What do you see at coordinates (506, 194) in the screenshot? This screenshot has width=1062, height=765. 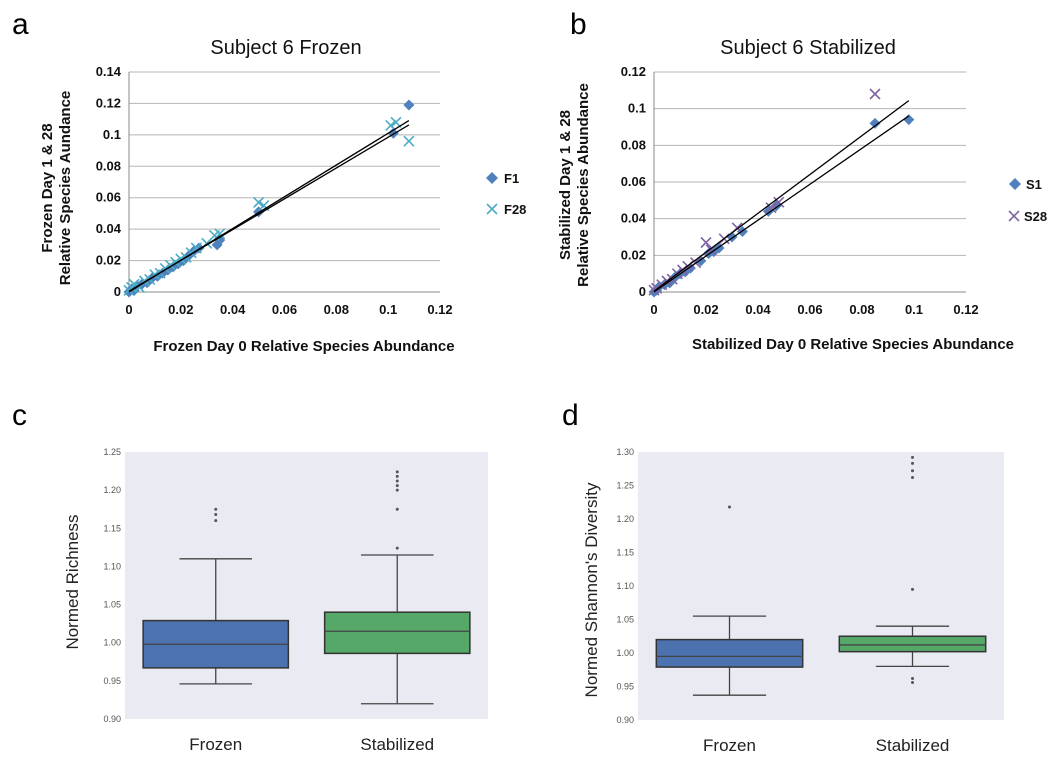 I see `legend-a: F1 F28` at bounding box center [506, 194].